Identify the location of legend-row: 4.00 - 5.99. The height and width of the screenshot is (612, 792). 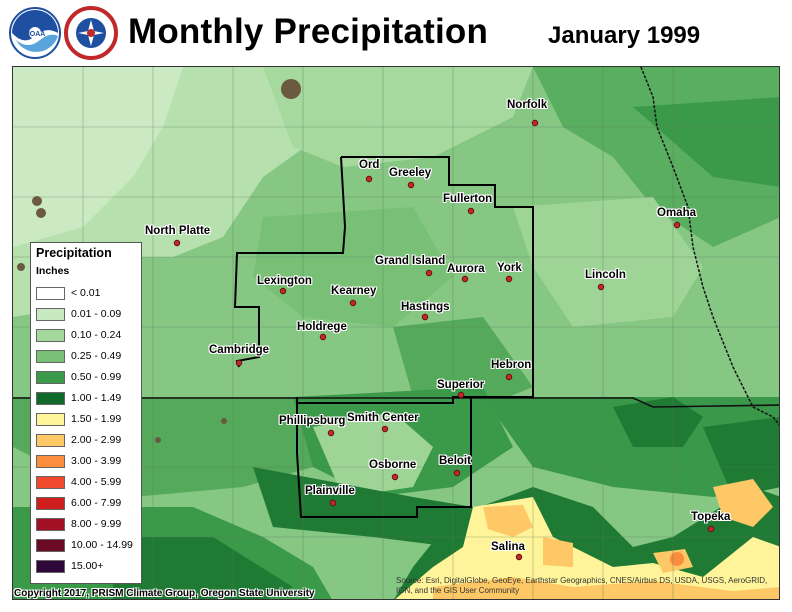
(88, 483).